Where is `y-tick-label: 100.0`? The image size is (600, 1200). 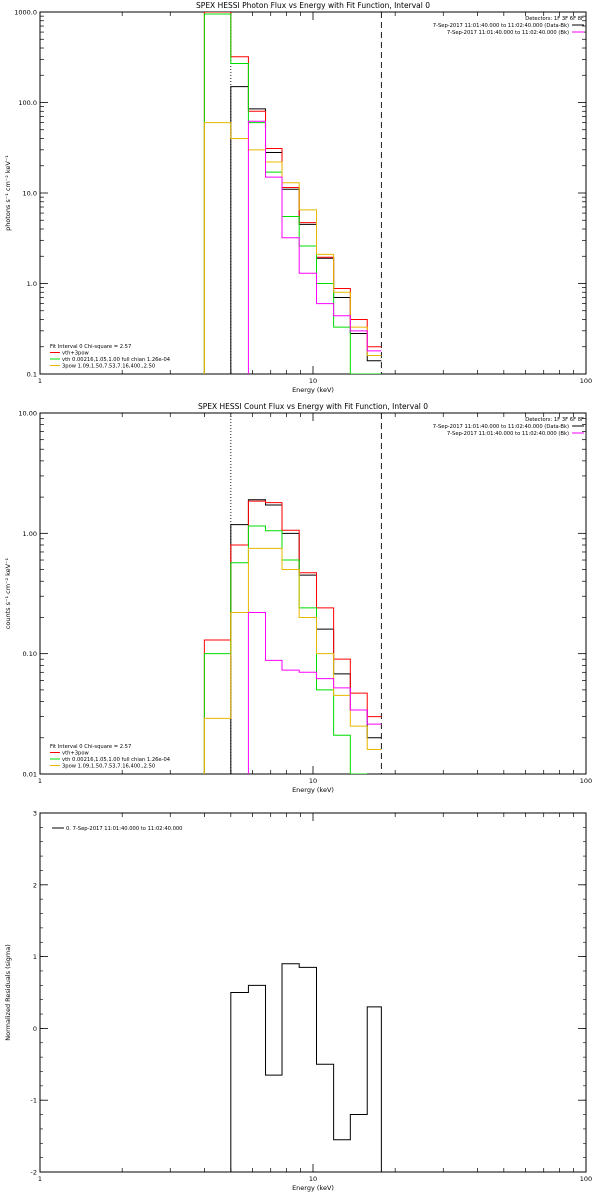
y-tick-label: 100.0 is located at coordinates (27, 103).